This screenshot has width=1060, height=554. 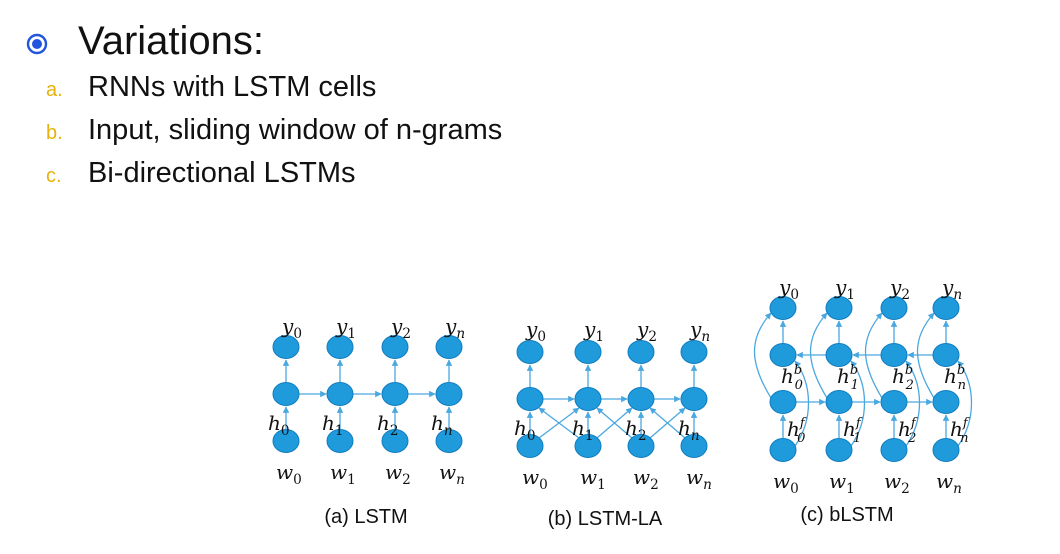 What do you see at coordinates (908, 431) in the screenshot?
I see `forward-hidden-label: hf 2` at bounding box center [908, 431].